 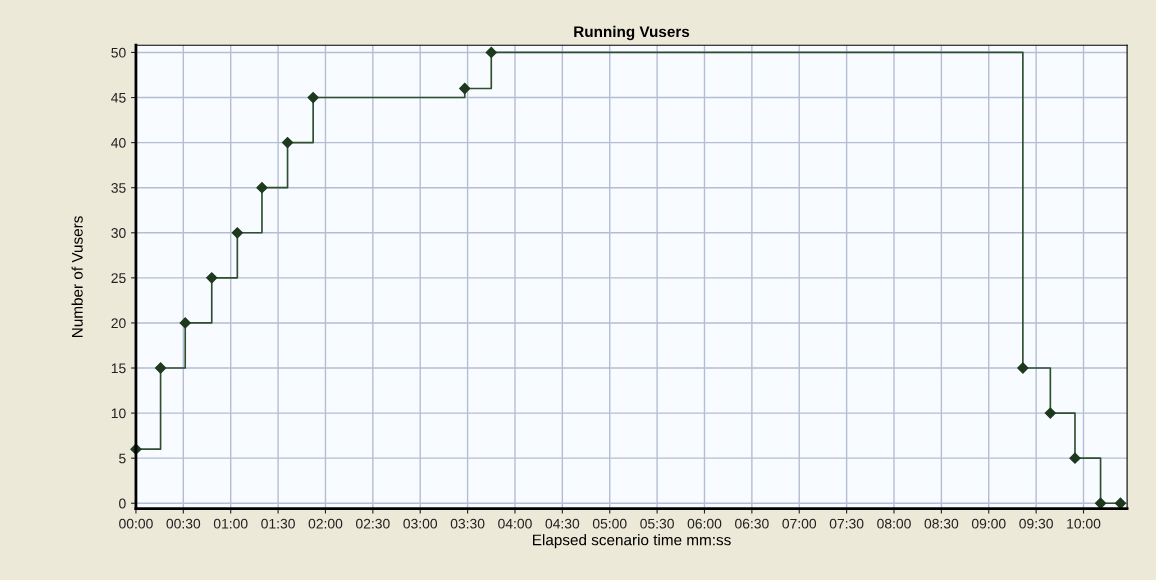 I want to click on x-tick-label: 00:30, so click(x=183, y=523).